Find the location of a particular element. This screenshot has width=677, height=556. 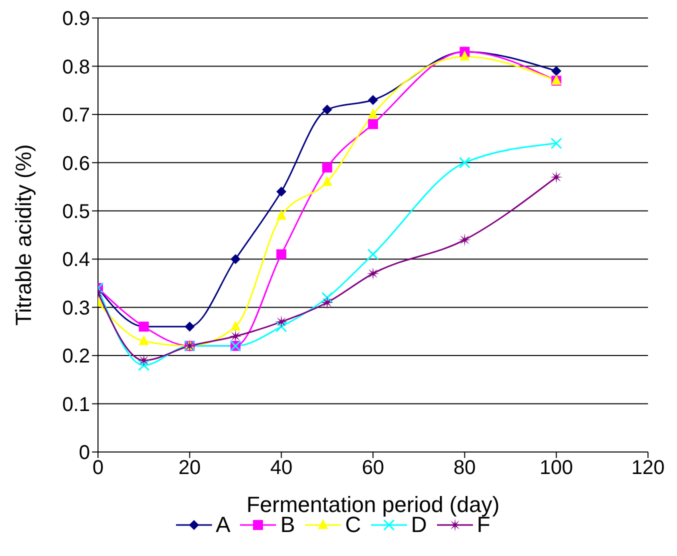

legend-label: C is located at coordinates (353, 525).